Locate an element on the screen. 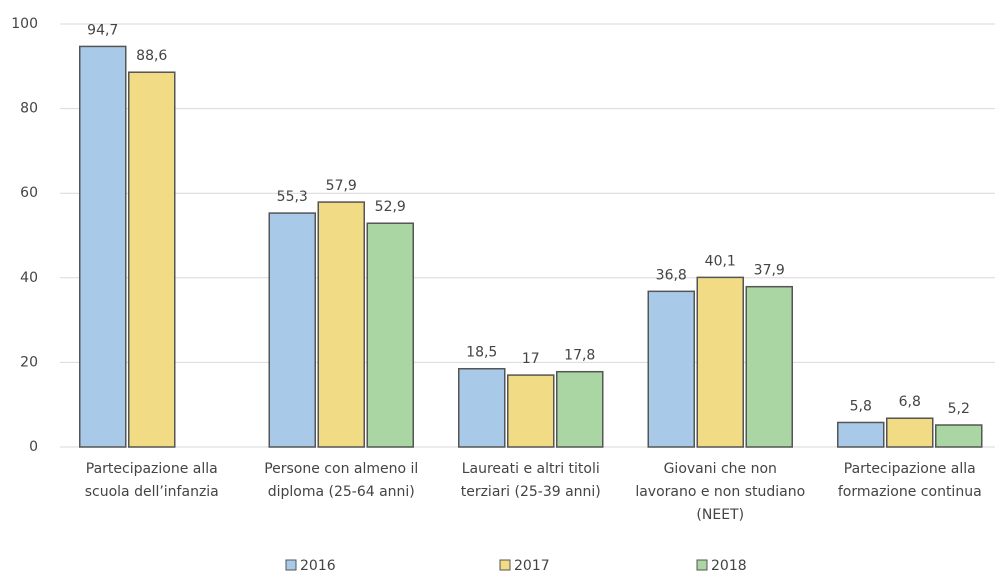  value-label: 36,8 is located at coordinates (671, 275).